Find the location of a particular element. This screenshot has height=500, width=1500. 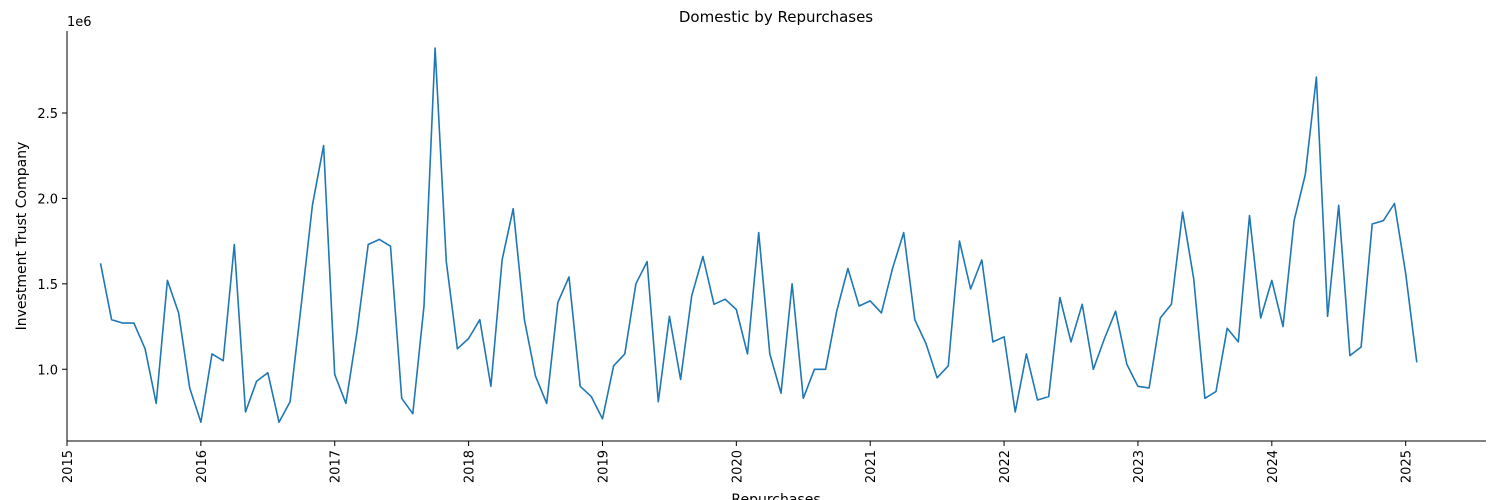

x-axis-label: Repurchases is located at coordinates (775, 496).